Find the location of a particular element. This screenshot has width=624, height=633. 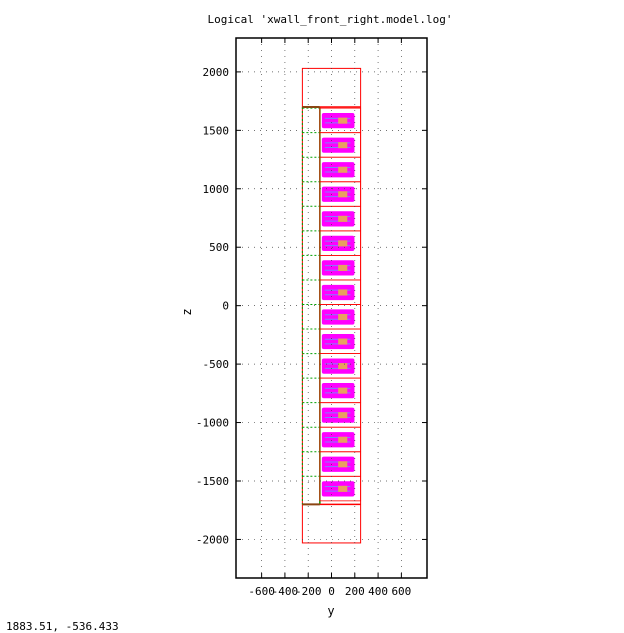

y-tick-label: -1500 is located at coordinates (212, 481).